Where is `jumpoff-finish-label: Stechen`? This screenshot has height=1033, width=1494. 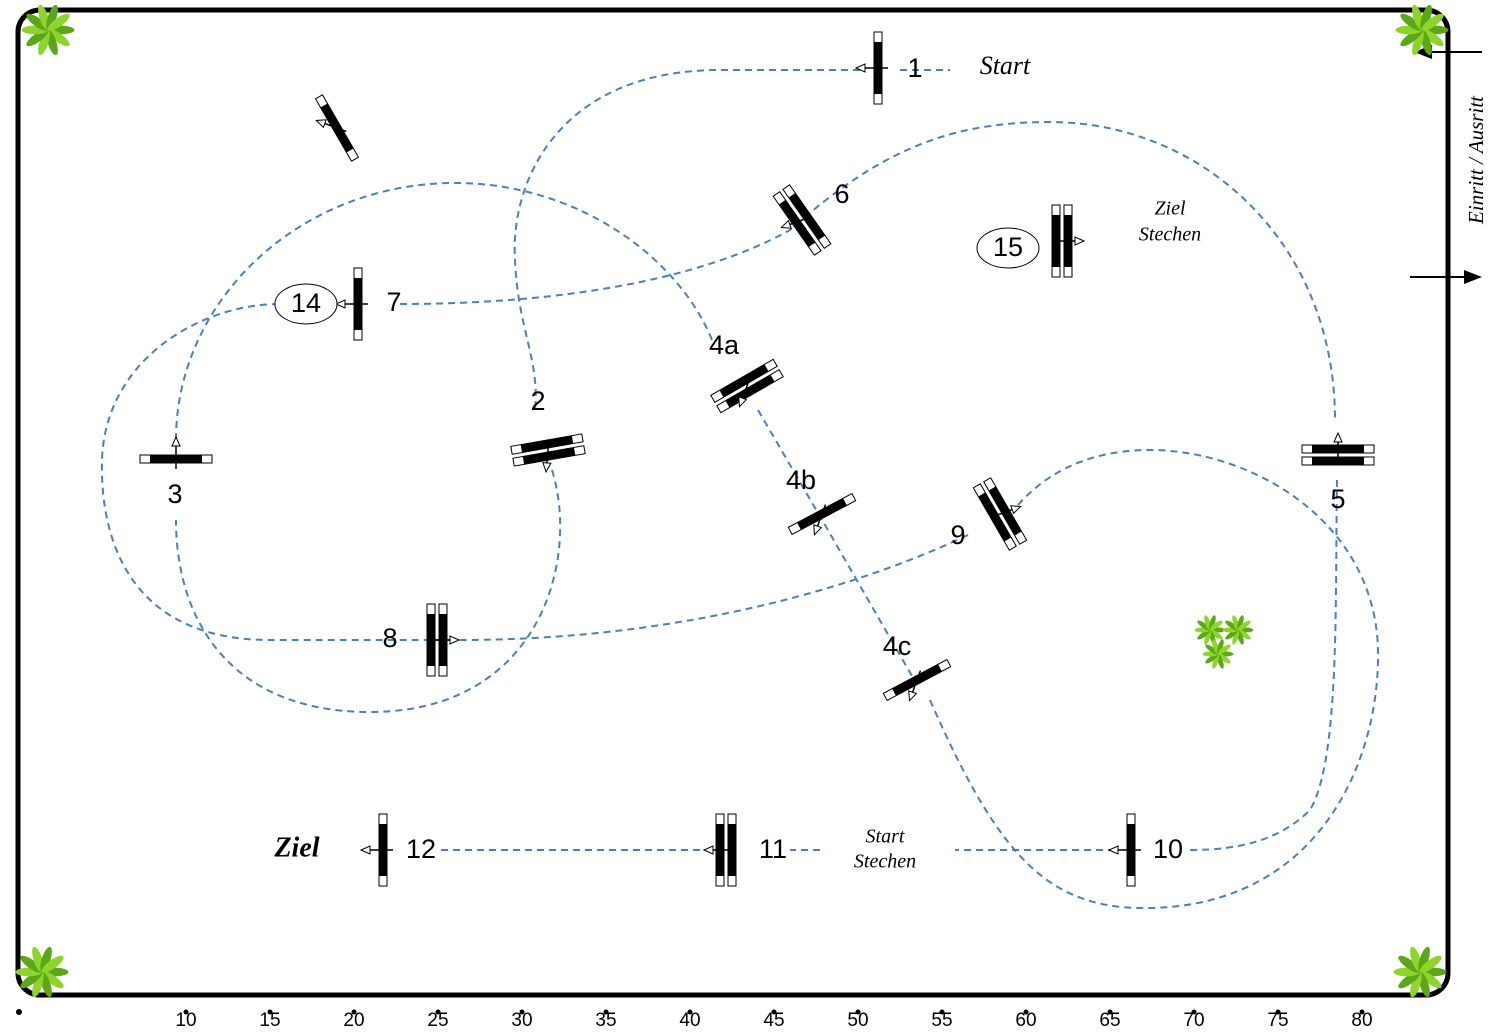
jumpoff-finish-label: Stechen is located at coordinates (1170, 235).